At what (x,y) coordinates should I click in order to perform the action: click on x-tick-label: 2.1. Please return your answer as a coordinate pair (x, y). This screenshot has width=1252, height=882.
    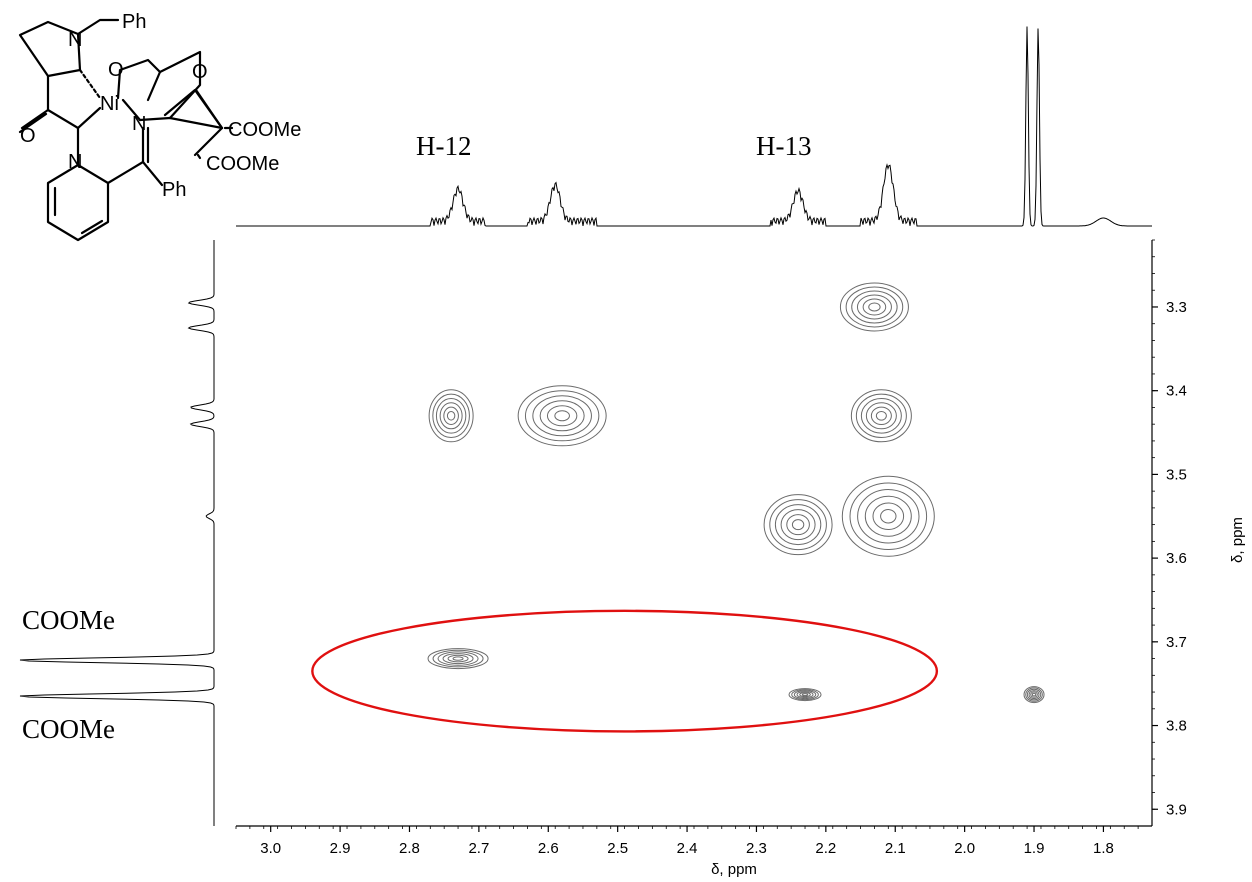
    Looking at the image, I should click on (895, 848).